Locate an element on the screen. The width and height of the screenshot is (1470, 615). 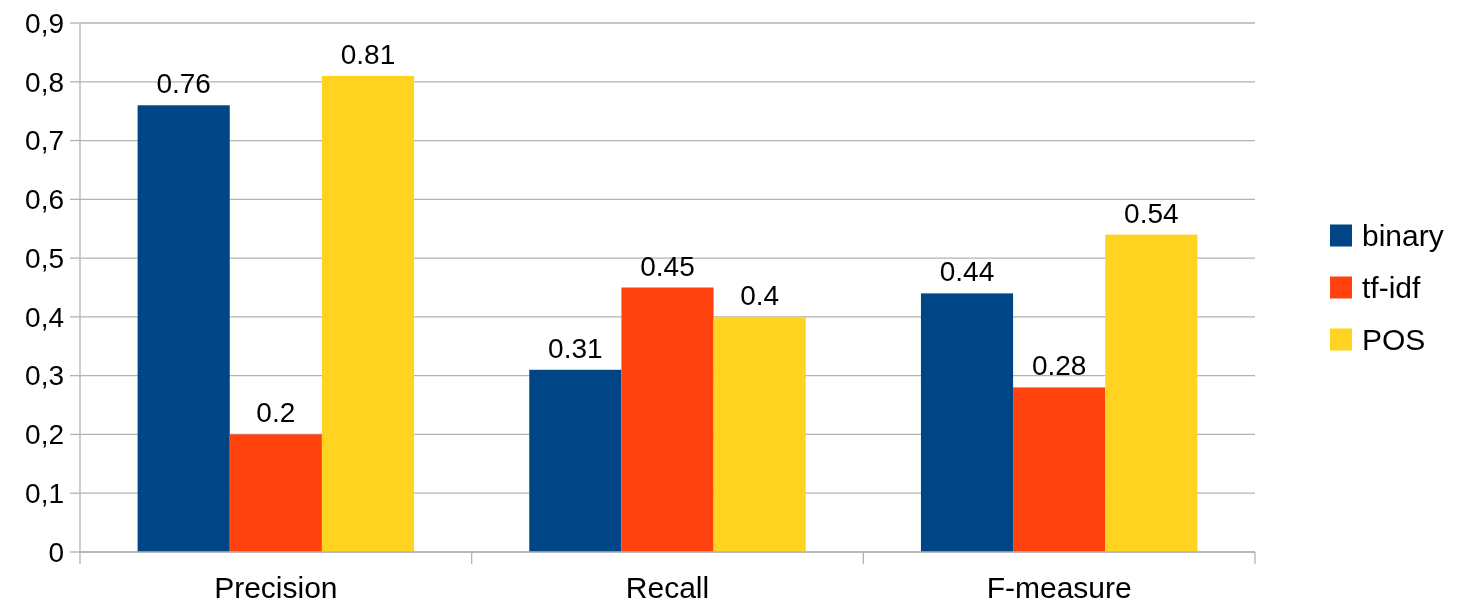
x-tick-label: F-measure is located at coordinates (1059, 587).